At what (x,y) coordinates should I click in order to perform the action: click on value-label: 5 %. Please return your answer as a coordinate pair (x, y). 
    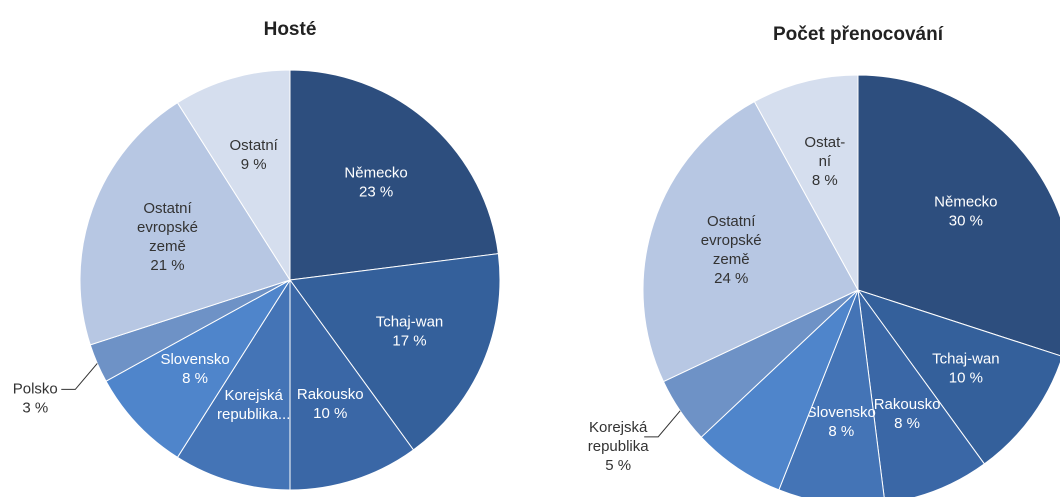
    Looking at the image, I should click on (618, 465).